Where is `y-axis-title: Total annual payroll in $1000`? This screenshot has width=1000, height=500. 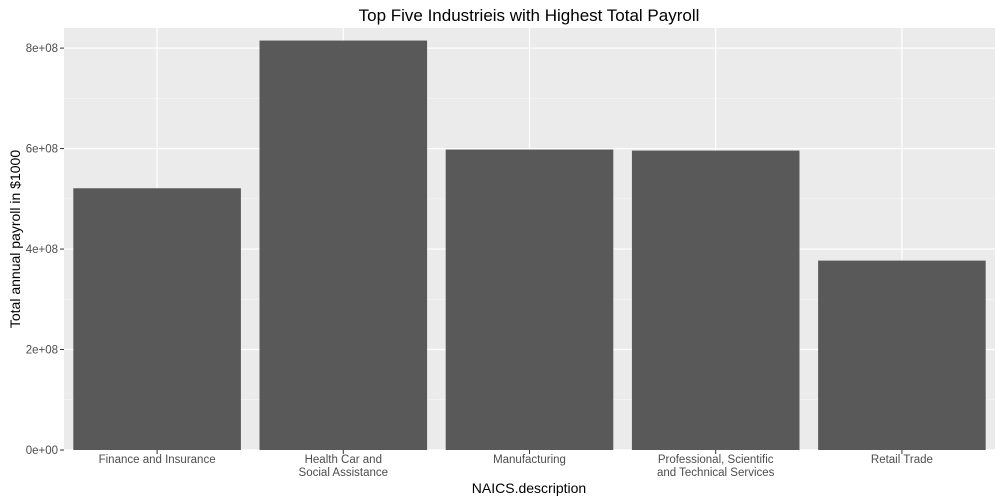 y-axis-title: Total annual payroll in $1000 is located at coordinates (15, 239).